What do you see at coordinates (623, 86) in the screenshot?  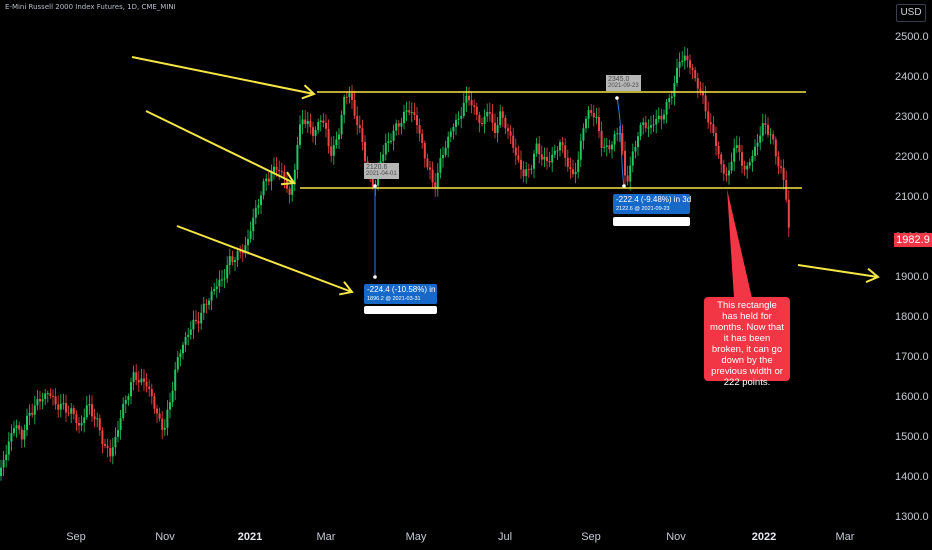 I see `point-label-high-date: 2021-09-23` at bounding box center [623, 86].